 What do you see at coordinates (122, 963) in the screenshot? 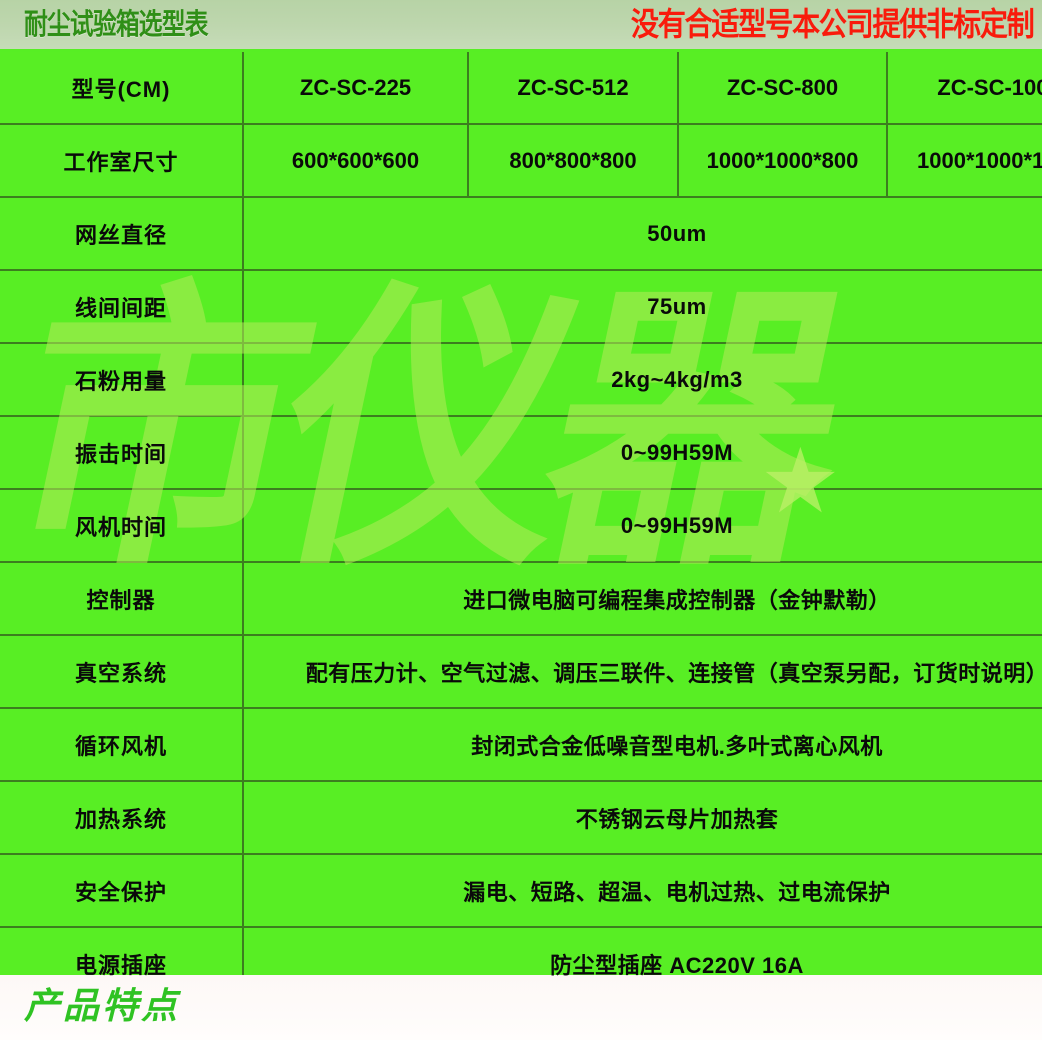
I see `row-label: 电源插座` at bounding box center [122, 963].